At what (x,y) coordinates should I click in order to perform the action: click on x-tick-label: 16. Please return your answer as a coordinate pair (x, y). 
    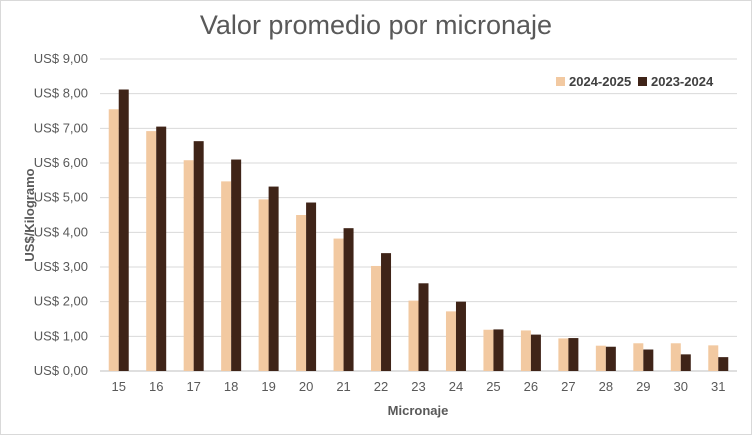
    Looking at the image, I should click on (156, 386).